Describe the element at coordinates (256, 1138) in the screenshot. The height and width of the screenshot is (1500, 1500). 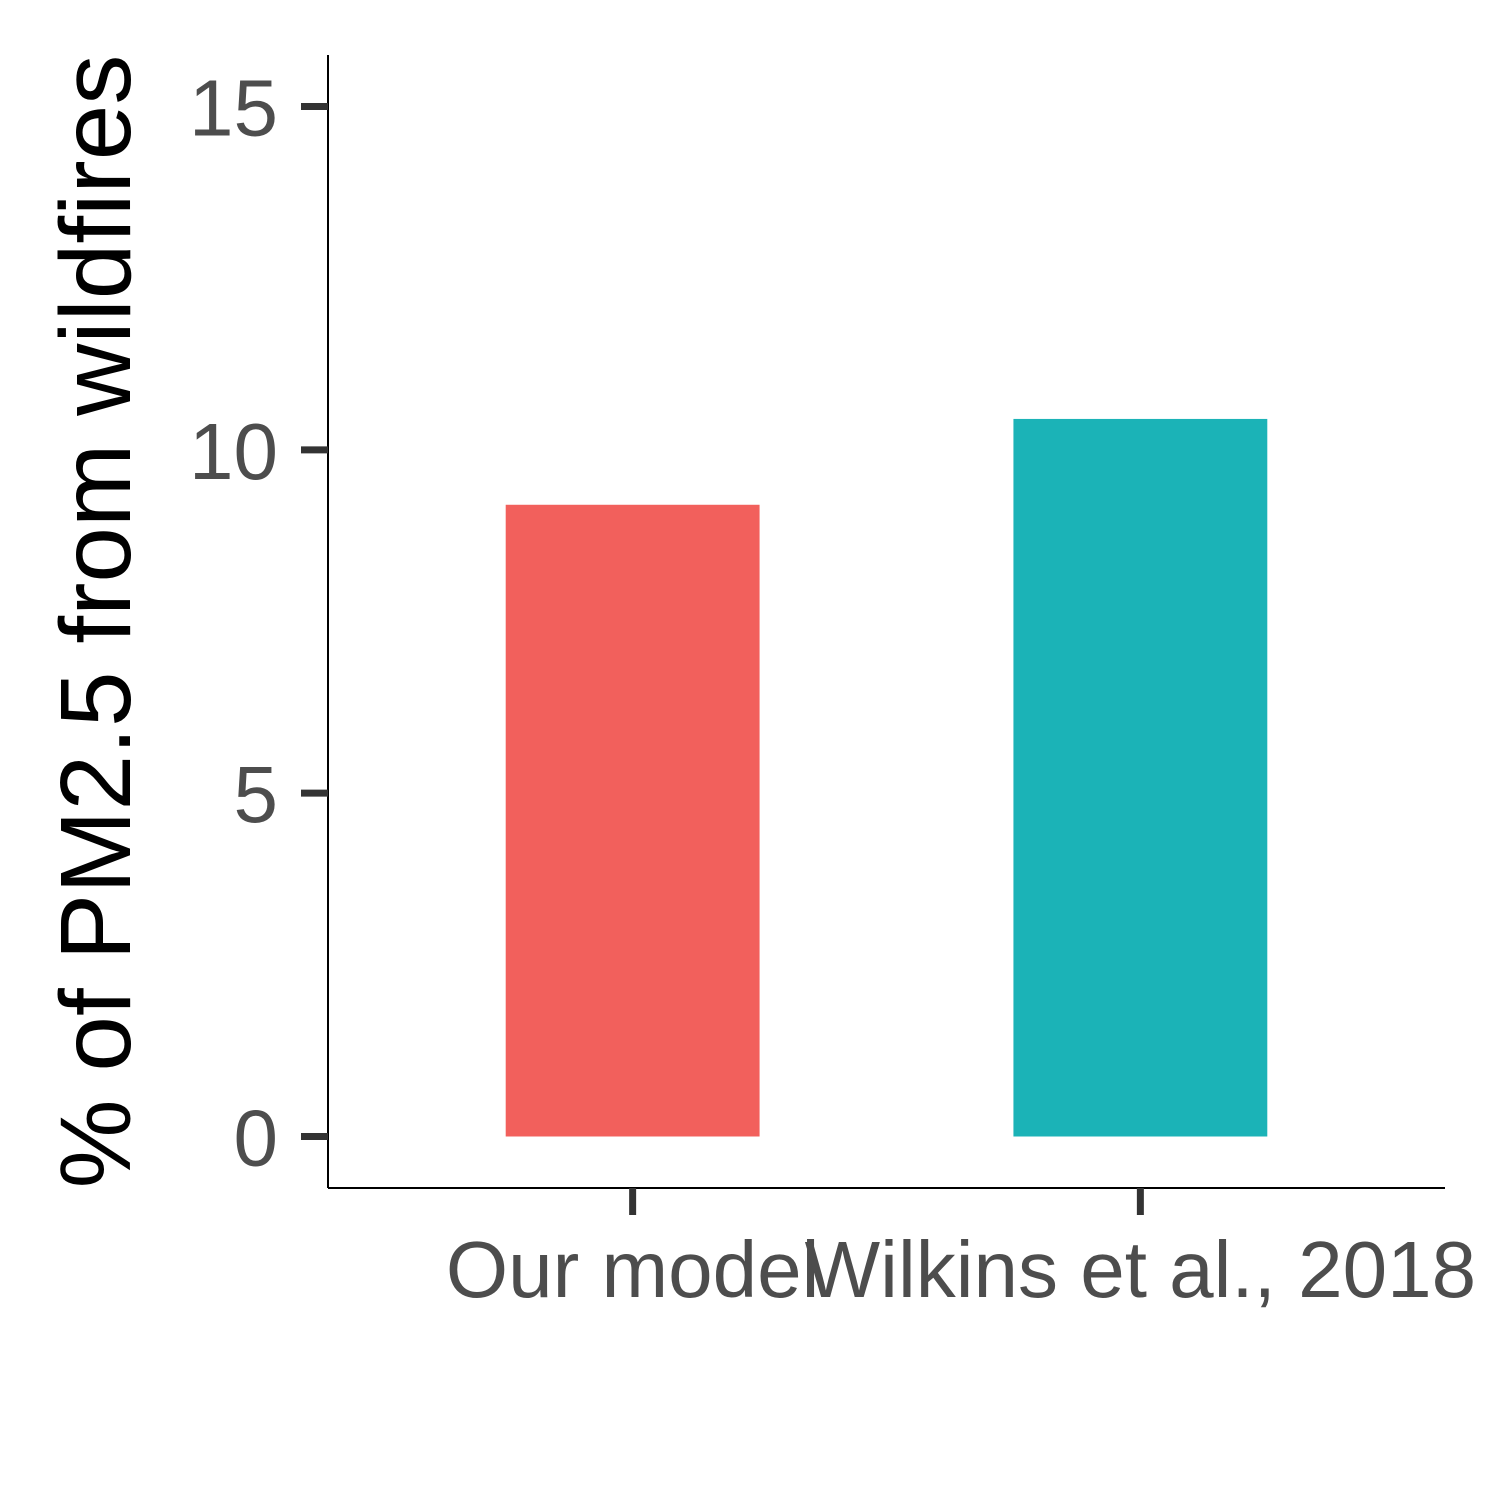
I see `y-tick-label: 0` at that location.